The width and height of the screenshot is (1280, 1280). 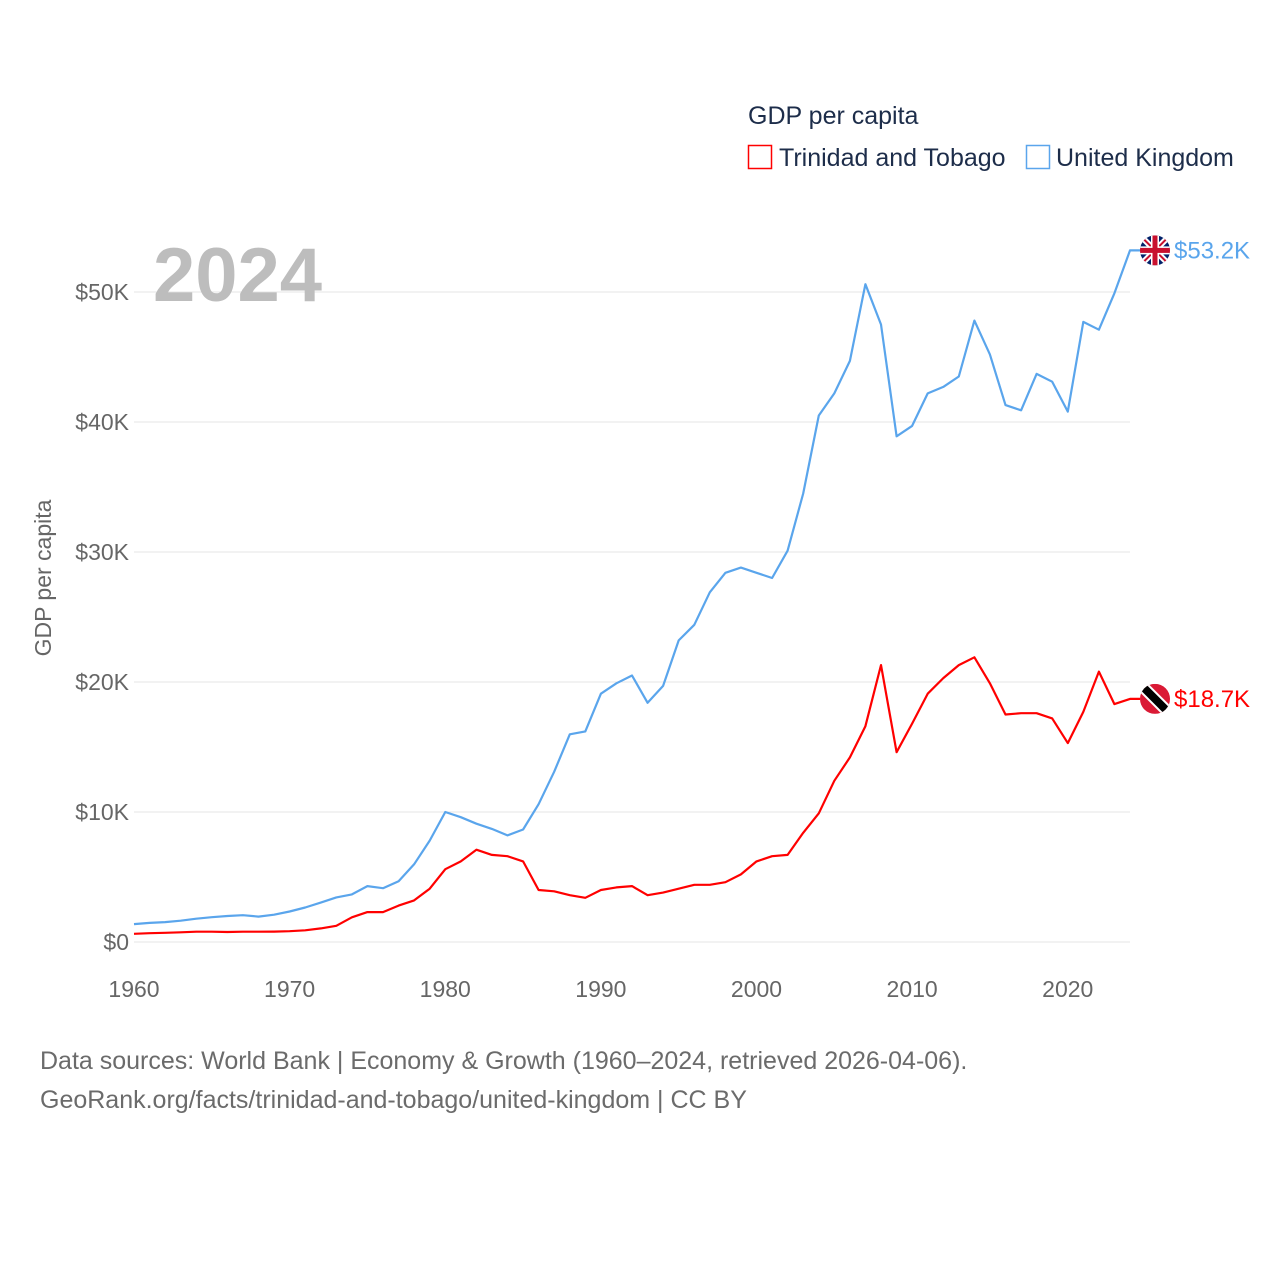 I want to click on united-kingdom-flag-icon, so click(x=1155, y=250).